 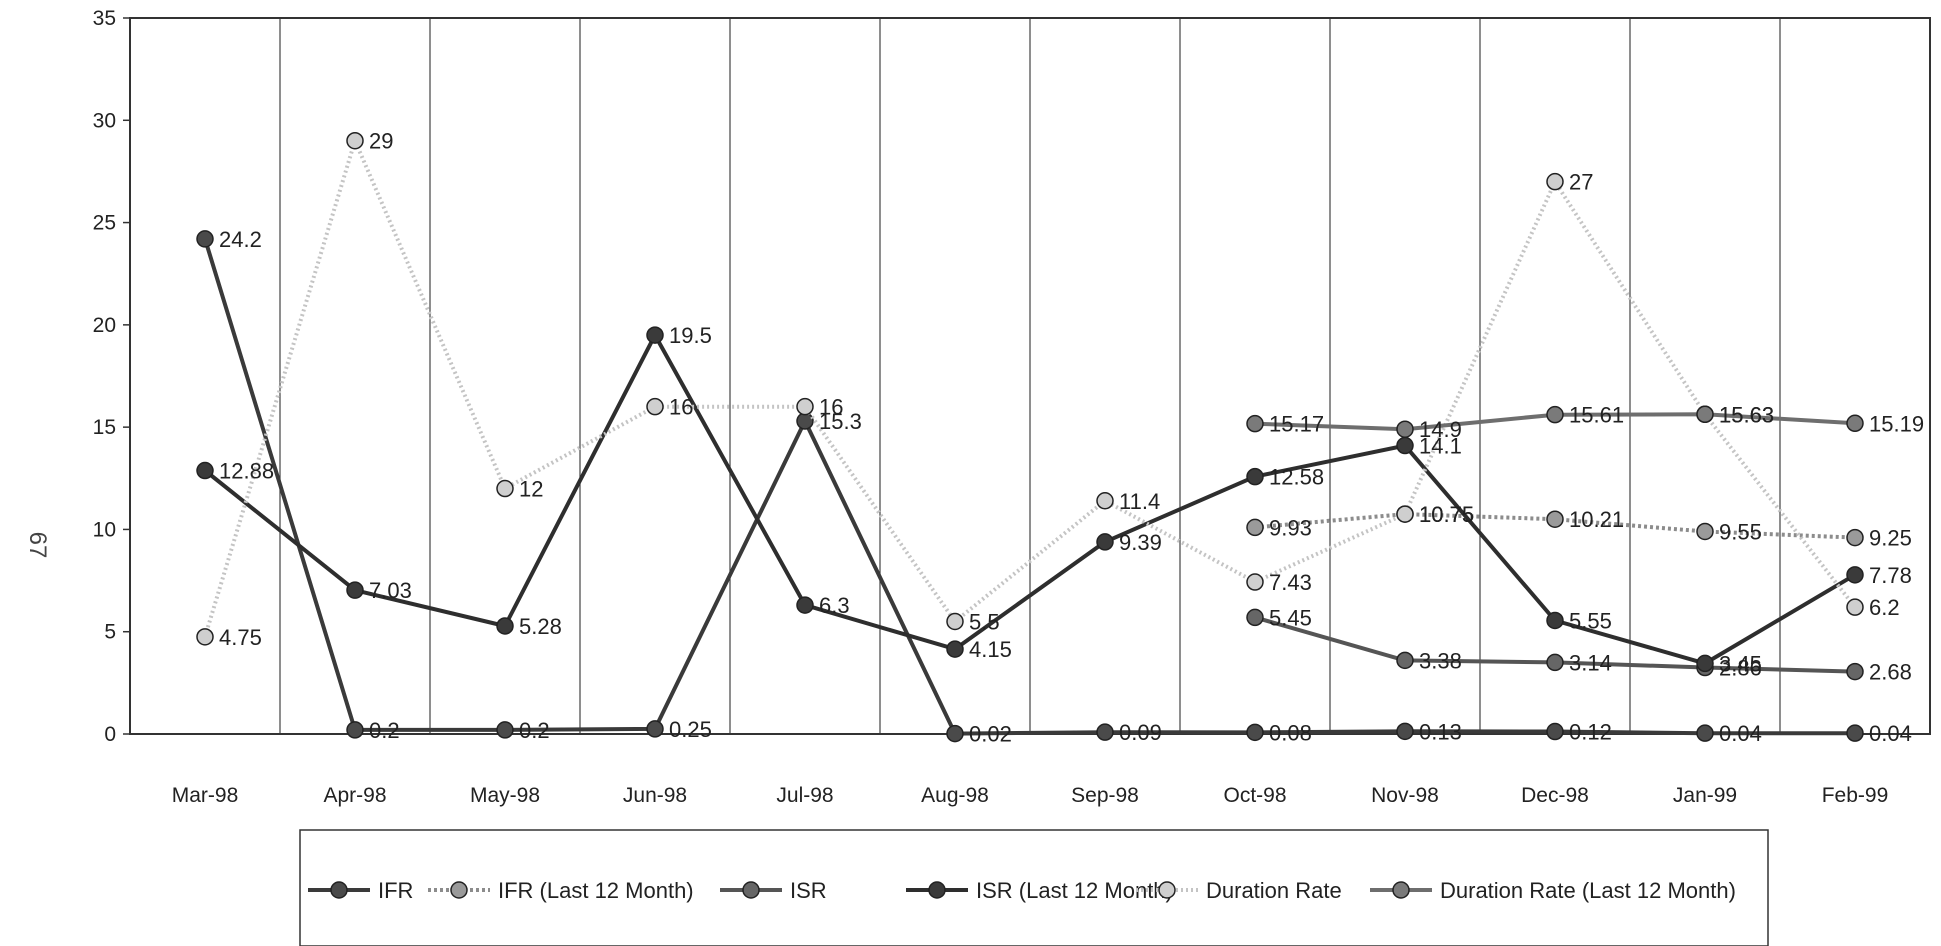 What do you see at coordinates (1440, 660) in the screenshot?
I see `data-label: 3.38` at bounding box center [1440, 660].